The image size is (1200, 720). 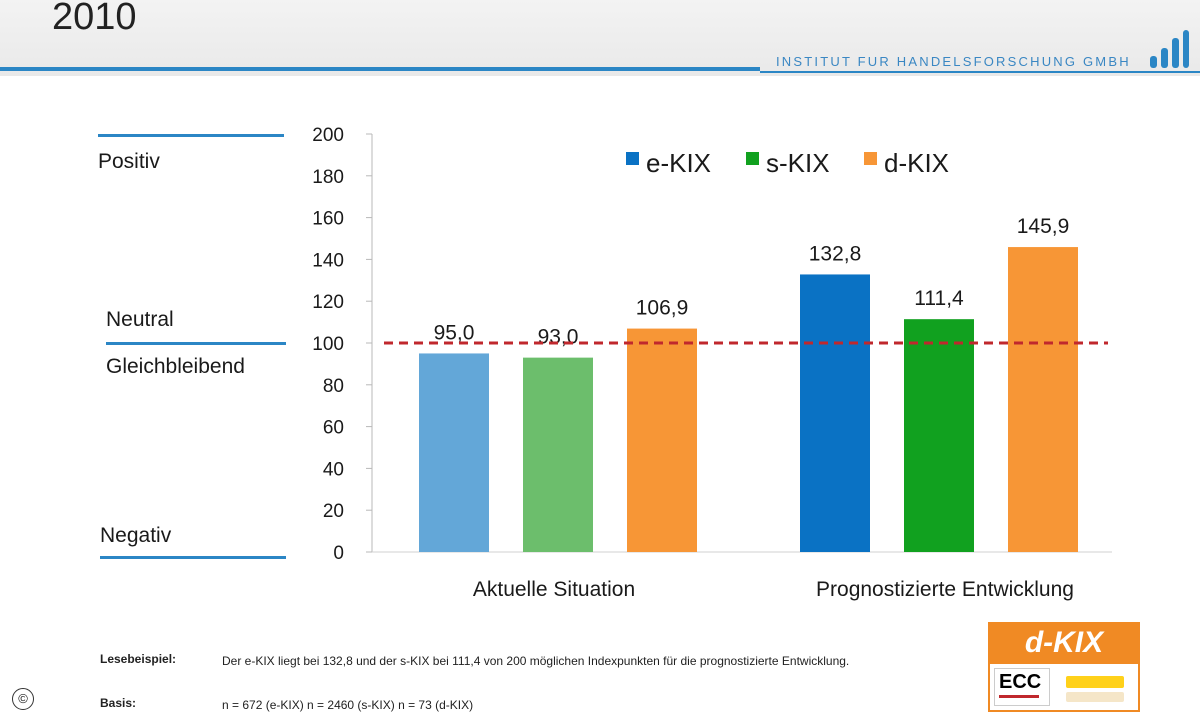 I want to click on y-tick-label: 200, so click(x=328, y=135).